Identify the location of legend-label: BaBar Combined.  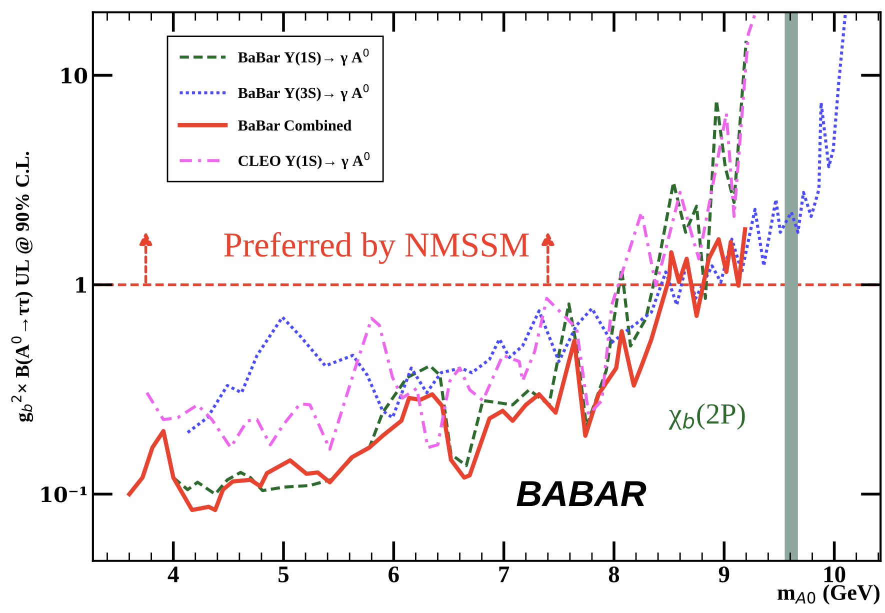
(295, 125).